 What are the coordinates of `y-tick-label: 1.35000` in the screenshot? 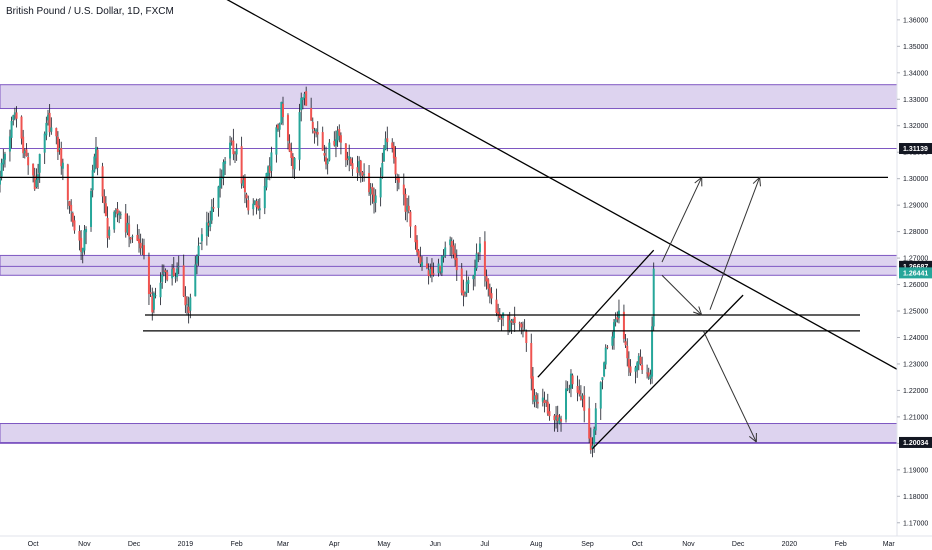 It's located at (915, 47).